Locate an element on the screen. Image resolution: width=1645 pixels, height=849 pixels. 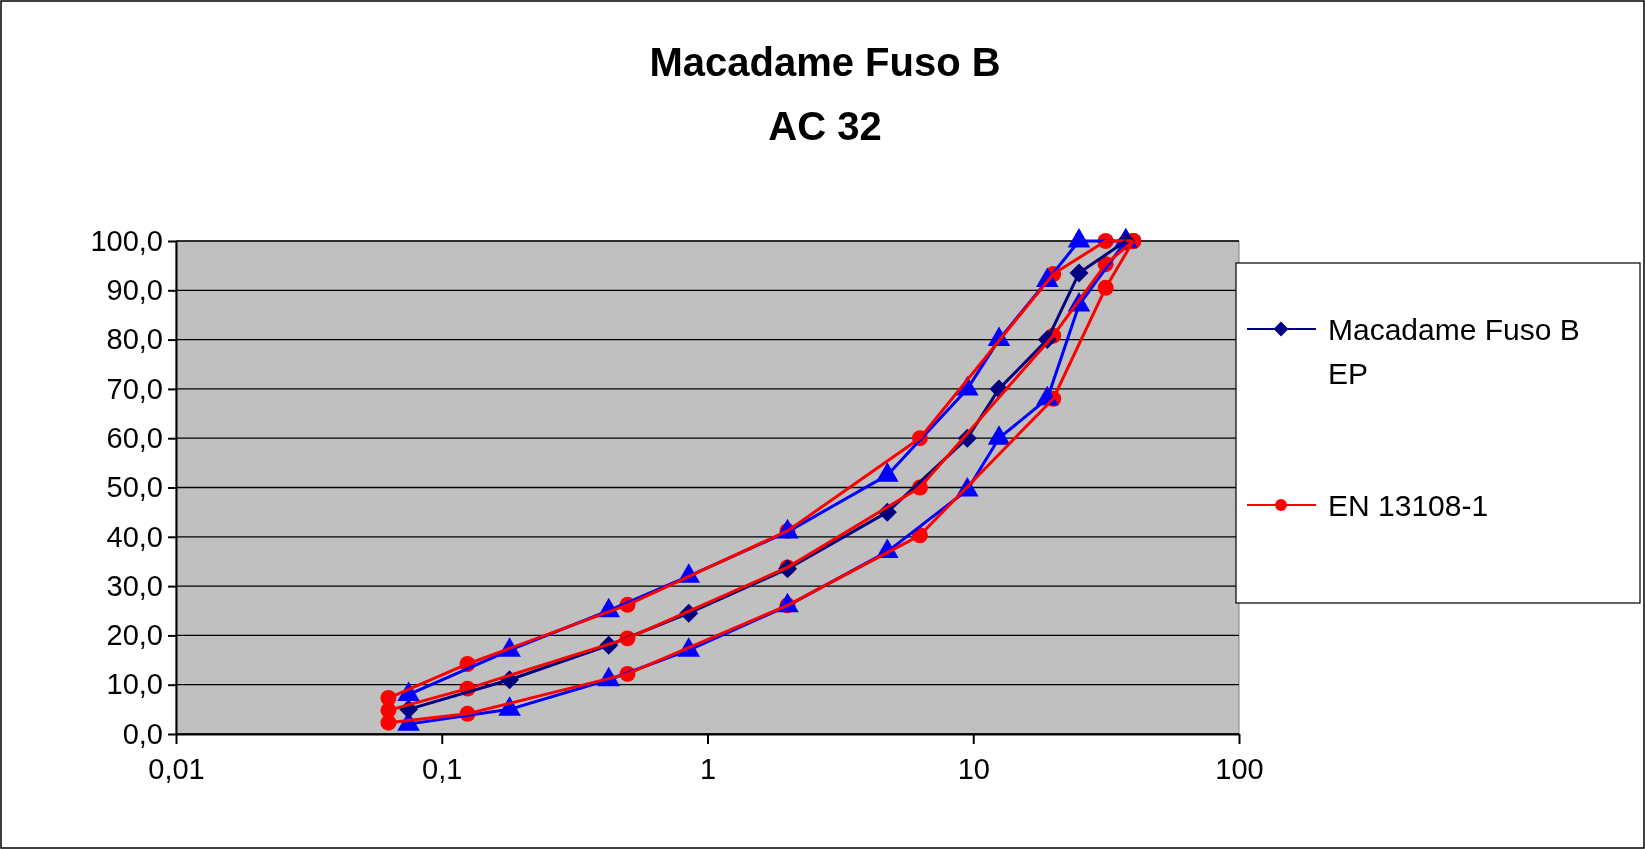
chart-title: Macadame Fuso B AC 32 is located at coordinates (825, 94).